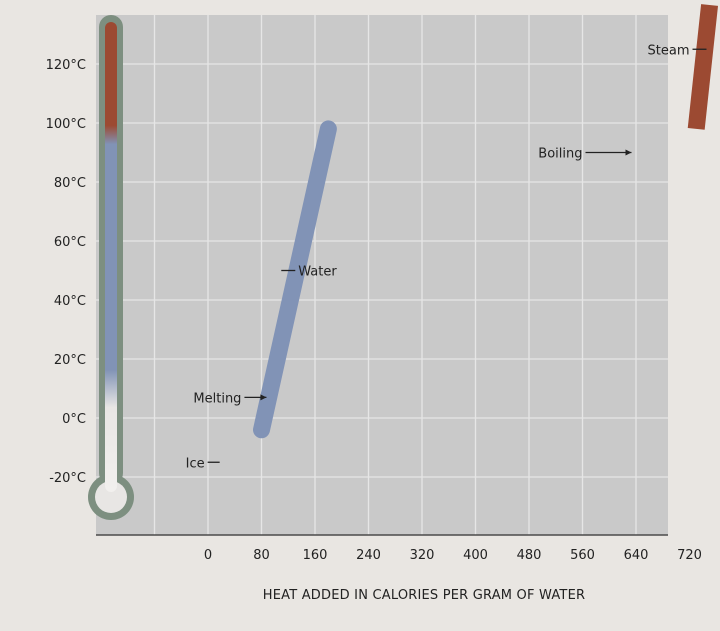  What do you see at coordinates (261, 555) in the screenshot?
I see `x-tick-label: 80` at bounding box center [261, 555].